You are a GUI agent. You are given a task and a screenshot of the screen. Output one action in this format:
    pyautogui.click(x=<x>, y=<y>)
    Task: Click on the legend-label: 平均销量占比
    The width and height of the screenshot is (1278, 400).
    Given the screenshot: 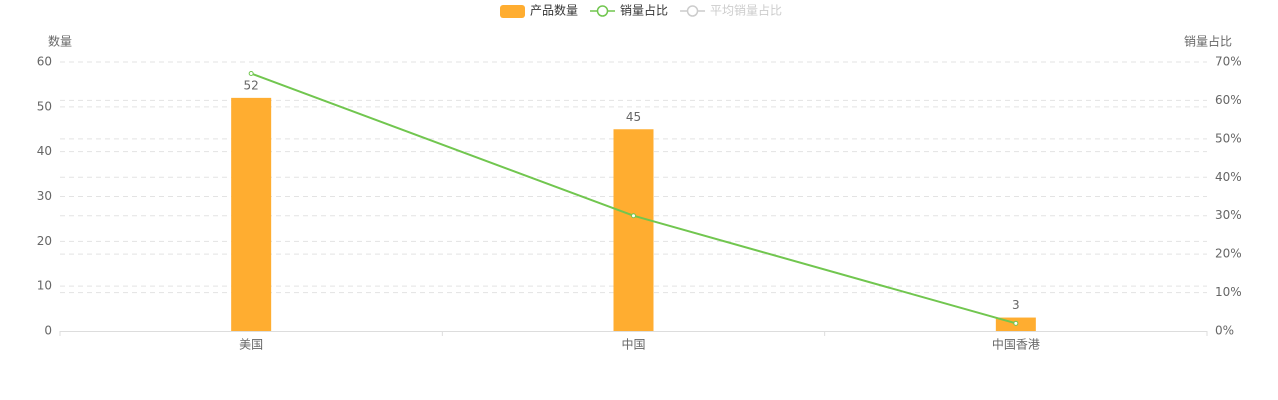 What is the action you would take?
    pyautogui.click(x=746, y=10)
    